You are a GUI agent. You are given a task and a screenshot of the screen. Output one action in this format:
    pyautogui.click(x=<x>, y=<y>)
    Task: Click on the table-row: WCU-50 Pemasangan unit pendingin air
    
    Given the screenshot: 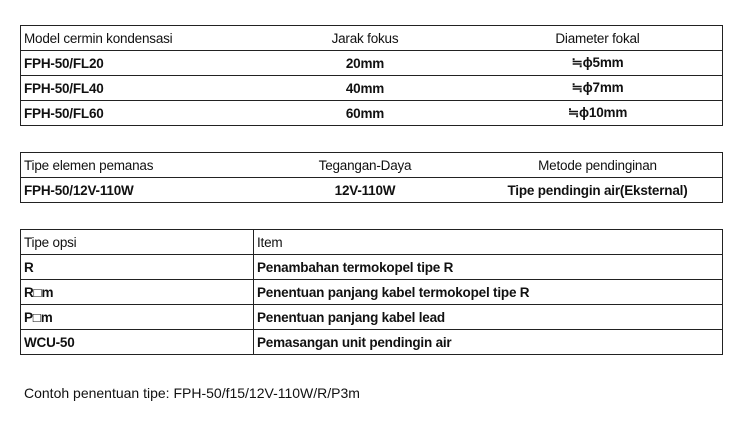 What is the action you would take?
    pyautogui.click(x=371, y=342)
    